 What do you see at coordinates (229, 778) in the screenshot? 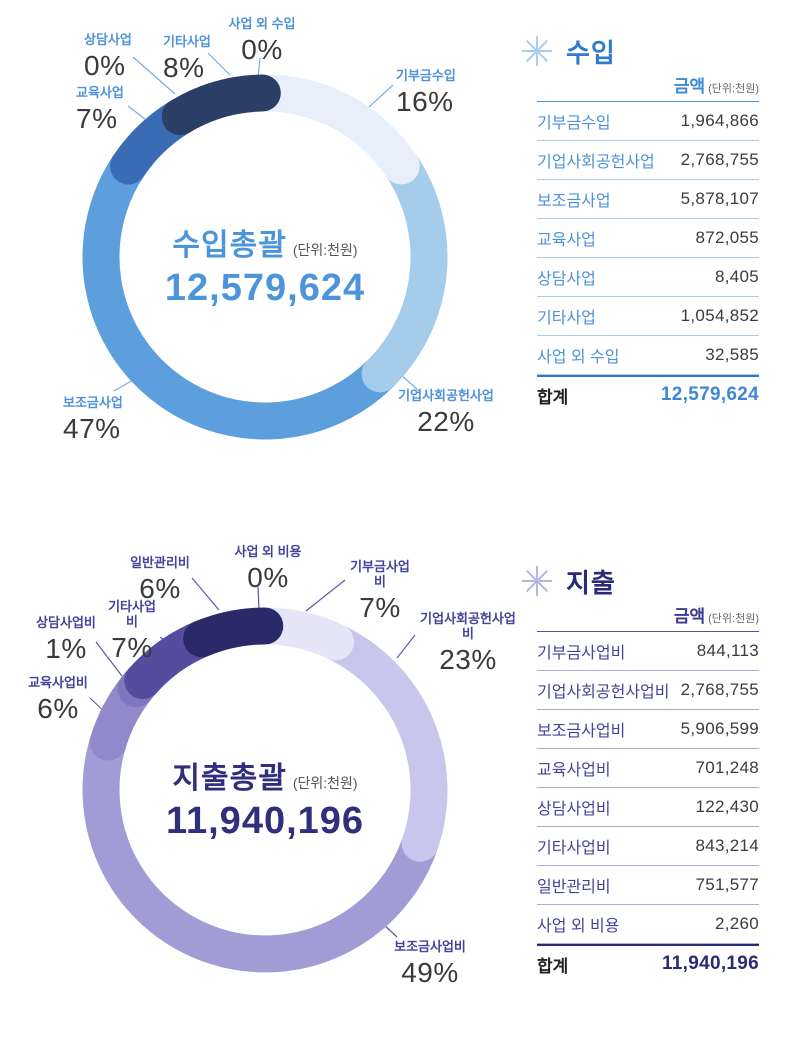
I see `expense-center-title: 지출총괄` at bounding box center [229, 778].